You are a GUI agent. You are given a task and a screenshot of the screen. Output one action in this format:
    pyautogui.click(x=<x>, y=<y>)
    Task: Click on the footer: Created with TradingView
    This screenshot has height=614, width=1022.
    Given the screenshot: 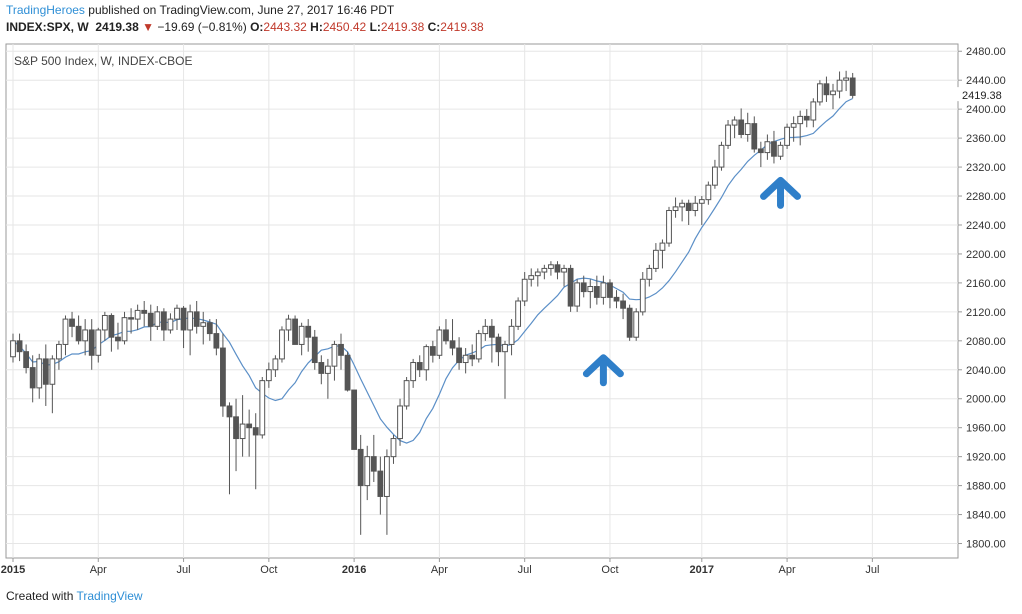 What is the action you would take?
    pyautogui.click(x=74, y=596)
    